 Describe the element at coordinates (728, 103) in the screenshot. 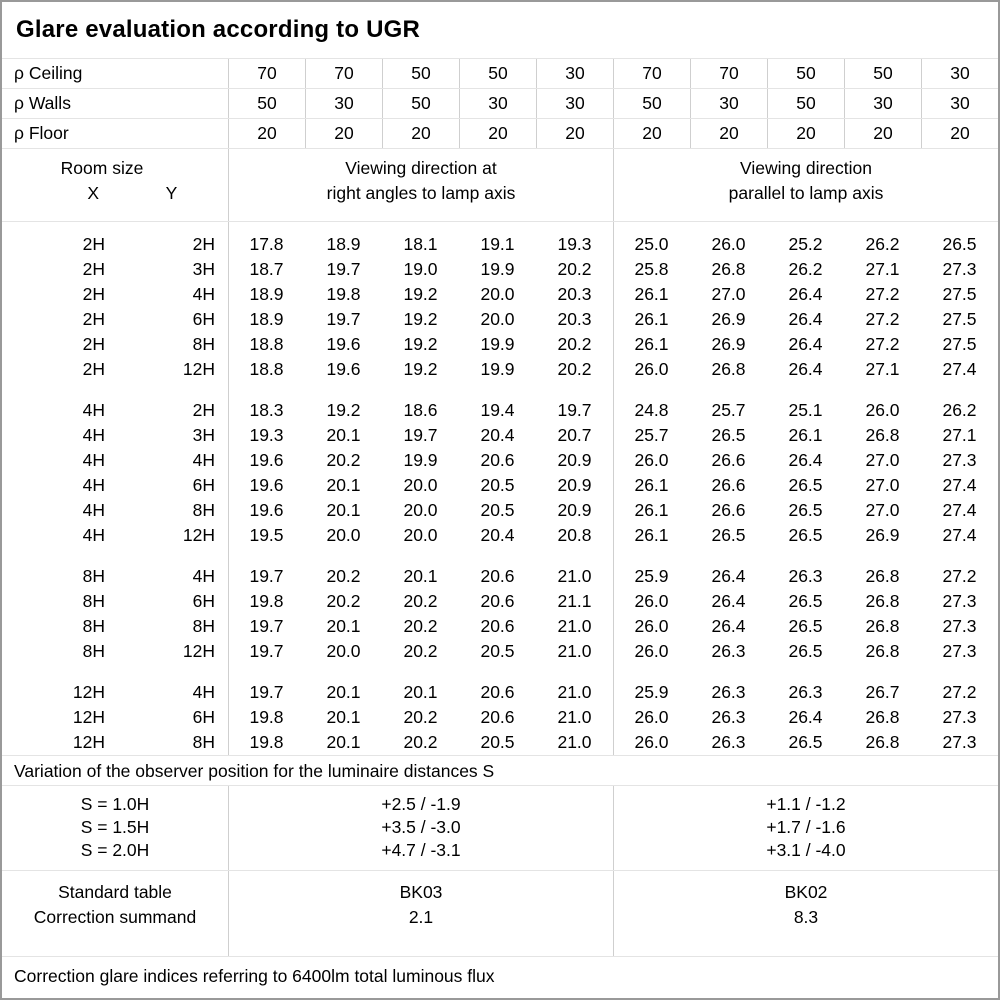

I see `reflectance-value: 30` at that location.